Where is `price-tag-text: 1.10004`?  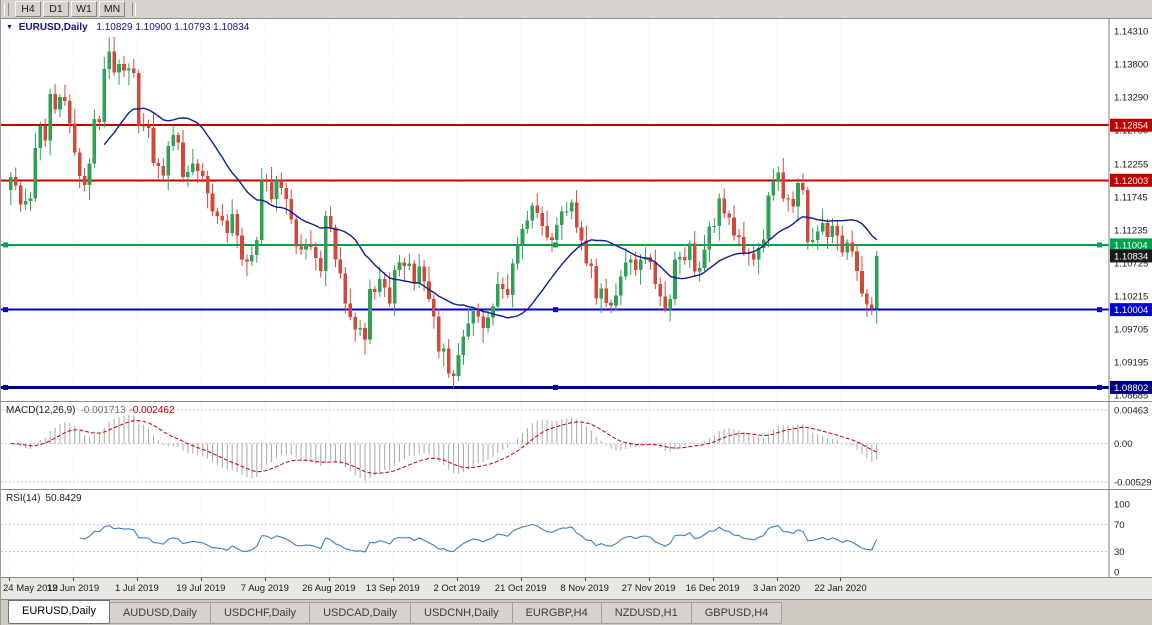 price-tag-text: 1.10004 is located at coordinates (1131, 310).